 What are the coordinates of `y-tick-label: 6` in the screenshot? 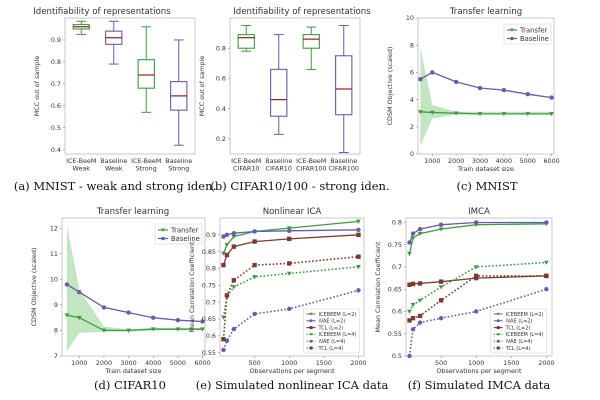 It's located at (412, 73).